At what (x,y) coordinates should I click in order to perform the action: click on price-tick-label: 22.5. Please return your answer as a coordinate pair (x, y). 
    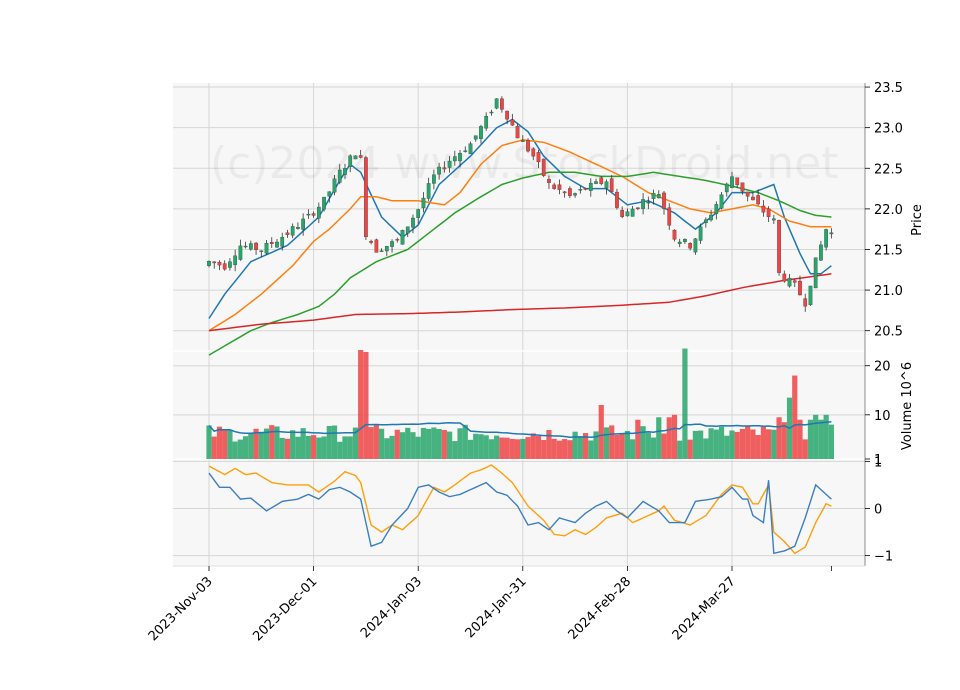
    Looking at the image, I should click on (888, 169).